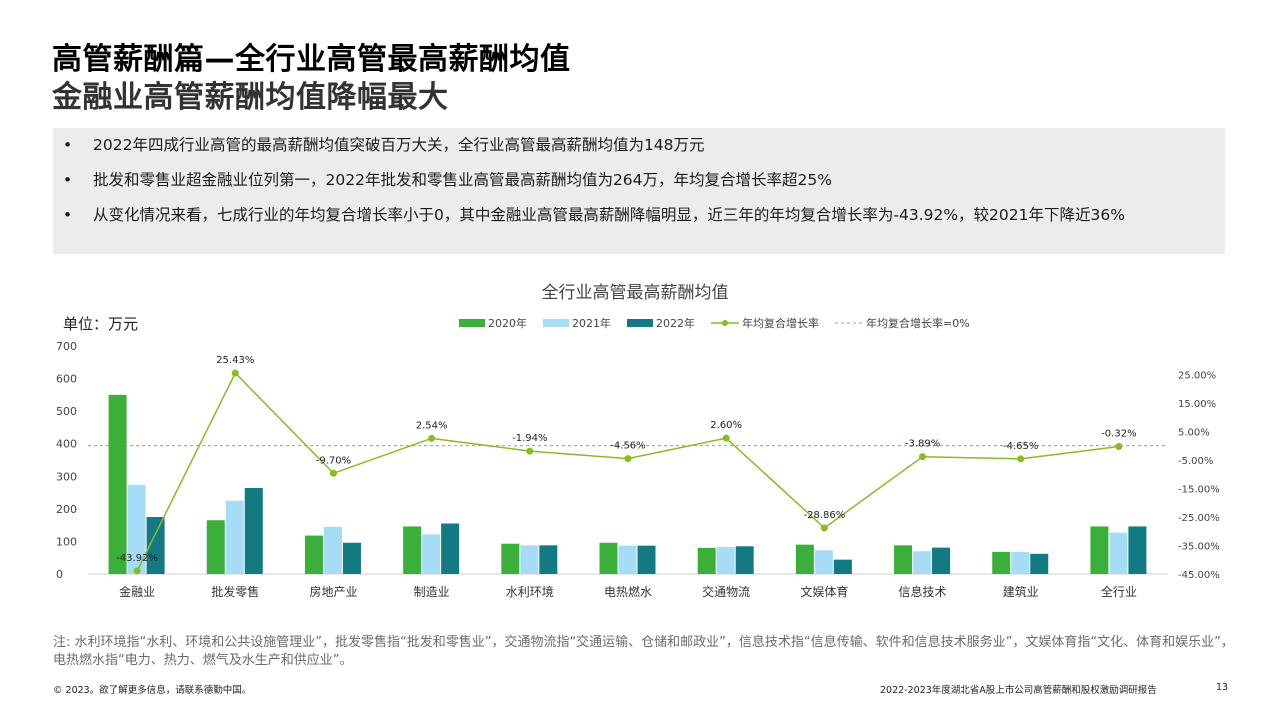 This screenshot has width=1280, height=720. What do you see at coordinates (101, 324) in the screenshot?
I see `chart-unit-label: 单位：万元` at bounding box center [101, 324].